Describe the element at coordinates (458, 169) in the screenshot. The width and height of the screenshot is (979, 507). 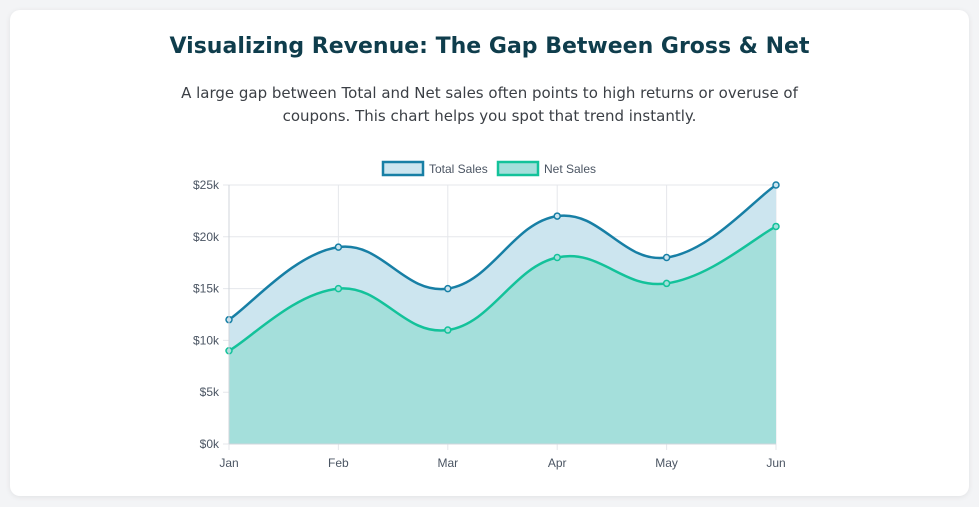
I see `legend-label: Total Sales` at that location.